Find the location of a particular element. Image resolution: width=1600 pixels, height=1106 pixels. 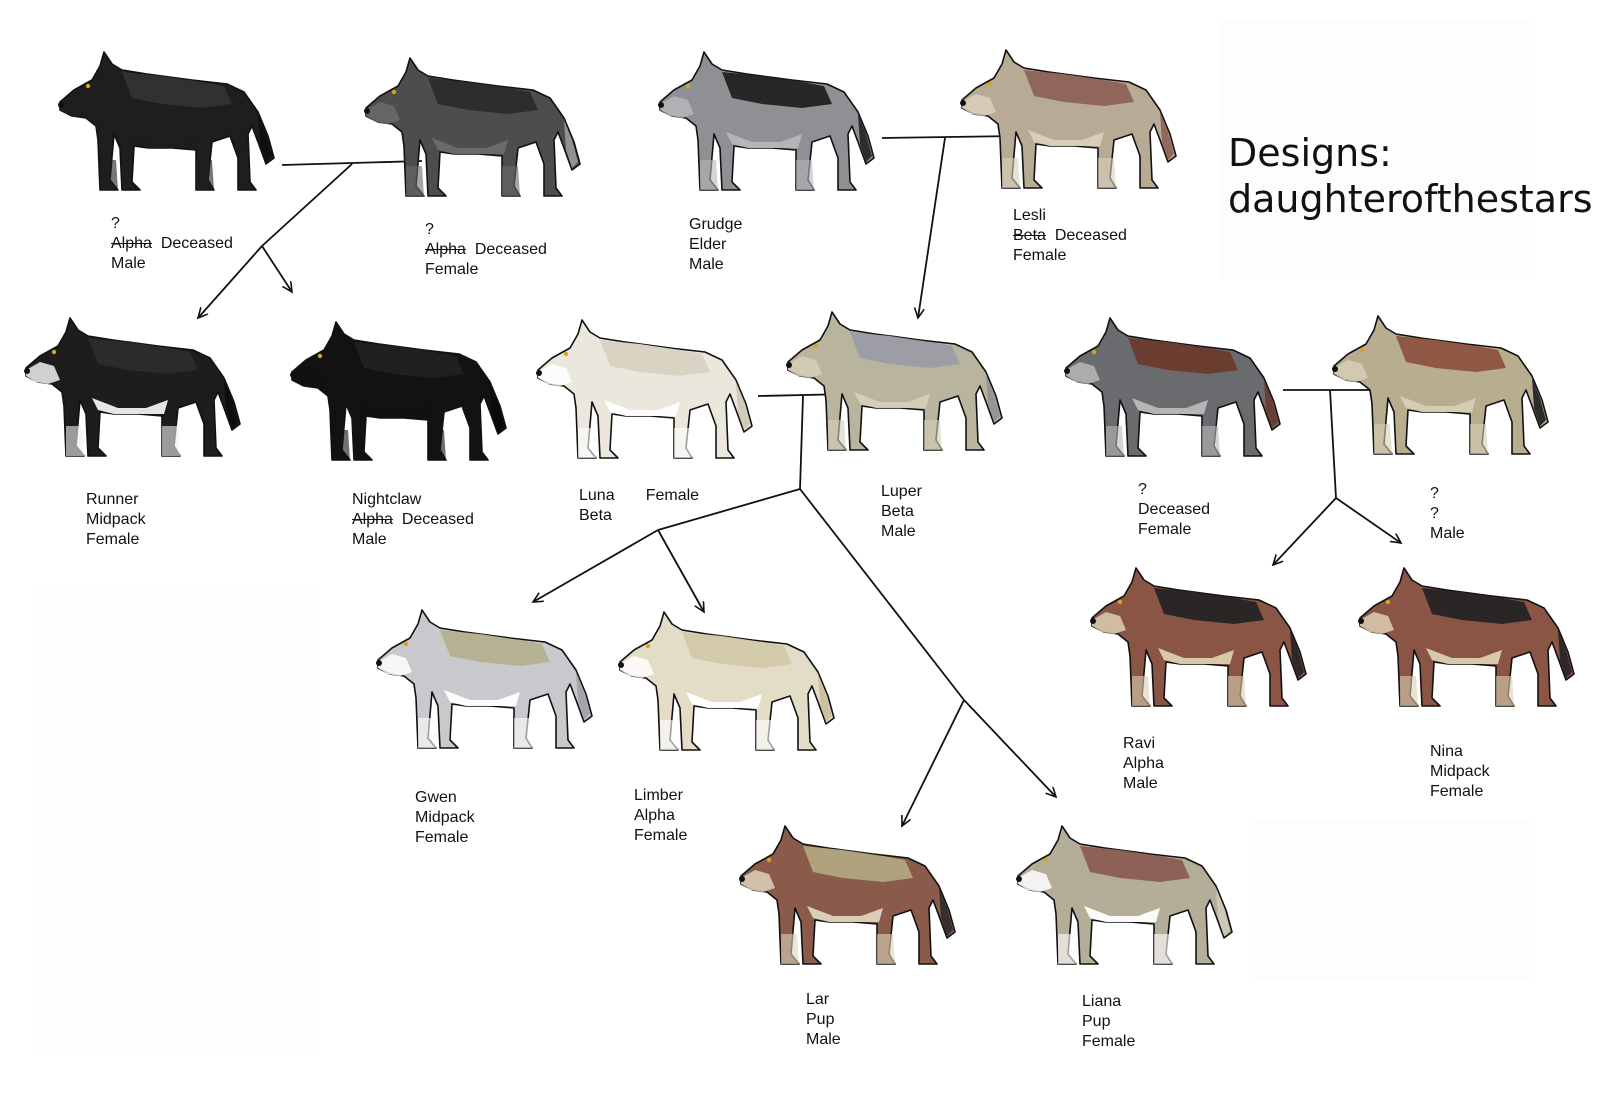

branch-line is located at coordinates (801, 442).